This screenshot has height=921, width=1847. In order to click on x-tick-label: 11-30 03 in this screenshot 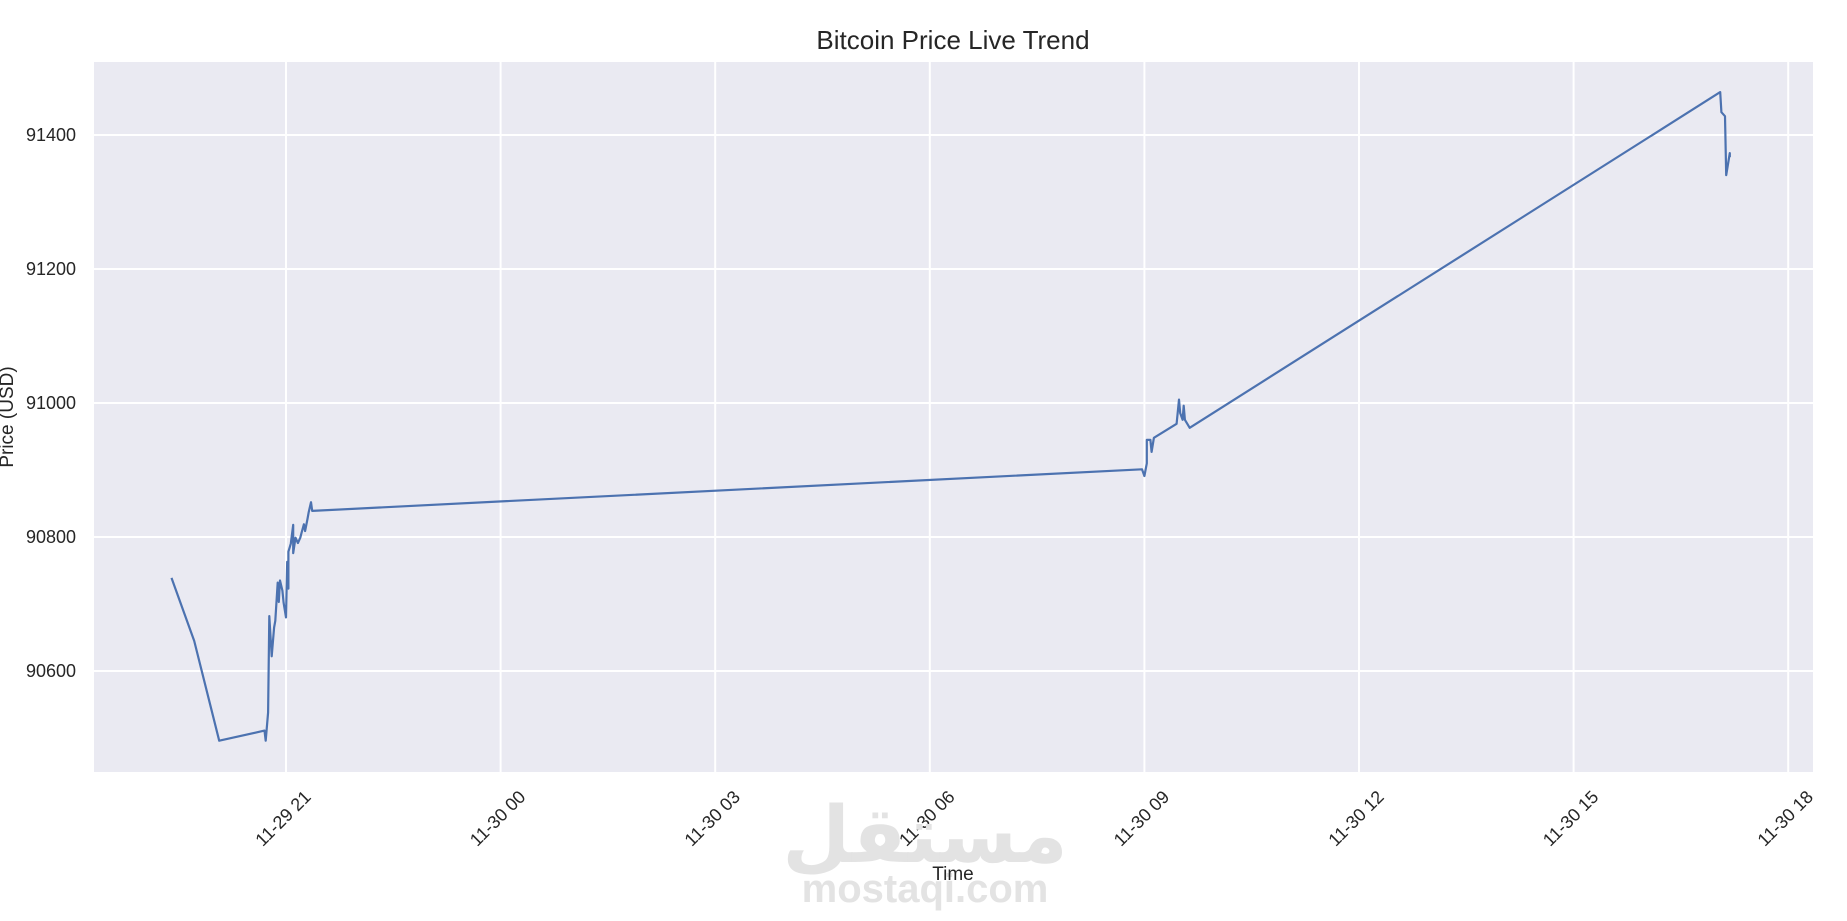, I will do `click(712, 818)`.